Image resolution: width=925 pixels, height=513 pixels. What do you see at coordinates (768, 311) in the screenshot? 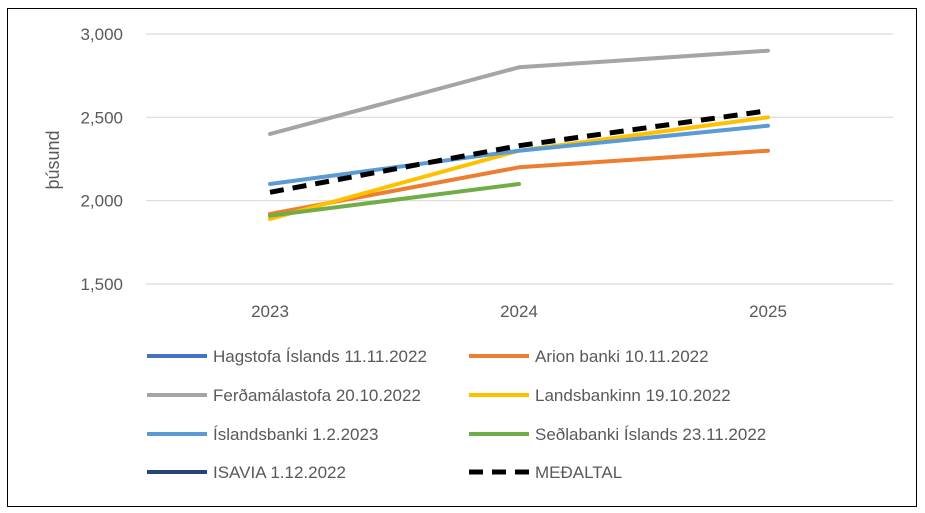
I see `x-tick-label: 2025` at bounding box center [768, 311].